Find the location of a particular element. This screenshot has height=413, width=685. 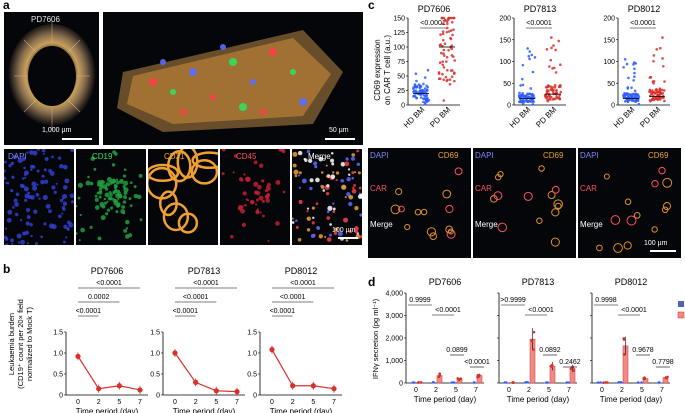

y-tick-label: 150 is located at coordinates (505, 40).